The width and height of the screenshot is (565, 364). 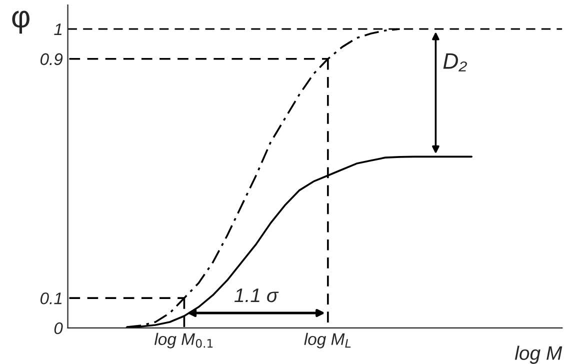 What do you see at coordinates (51, 59) in the screenshot?
I see `y-tick-label: 0.9` at bounding box center [51, 59].